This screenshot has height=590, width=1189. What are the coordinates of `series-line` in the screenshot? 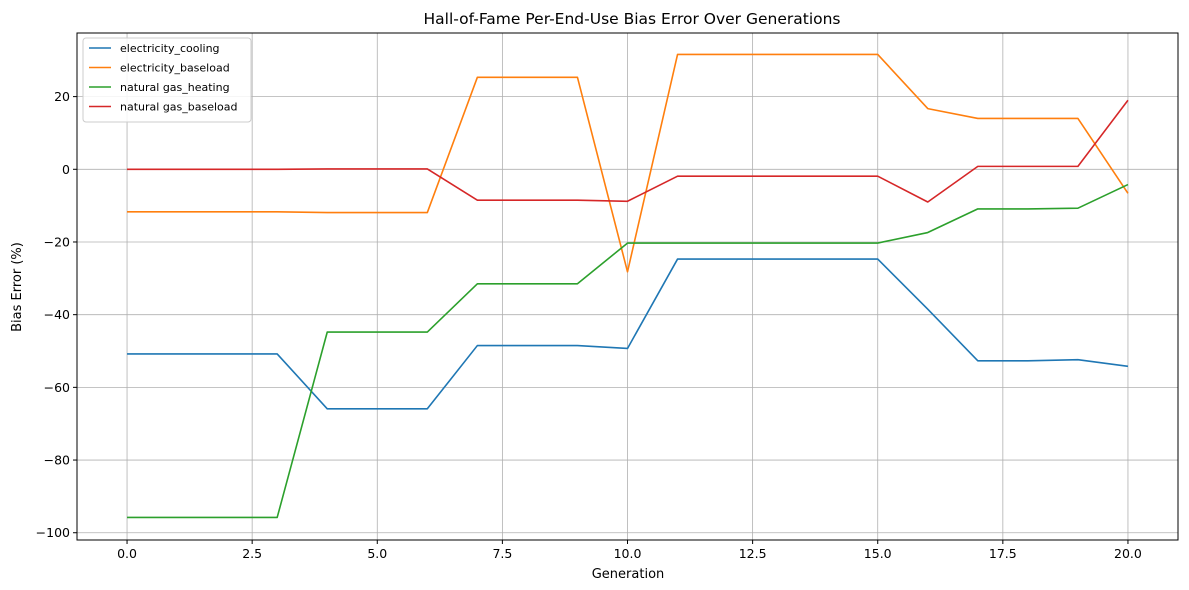 It's located at (628, 151).